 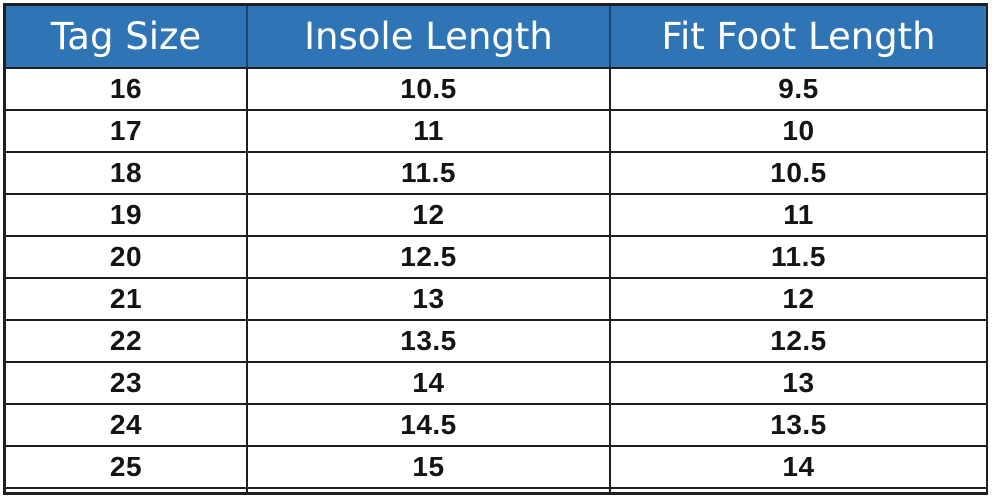 What do you see at coordinates (429, 215) in the screenshot?
I see `cell-insole-length: 12` at bounding box center [429, 215].